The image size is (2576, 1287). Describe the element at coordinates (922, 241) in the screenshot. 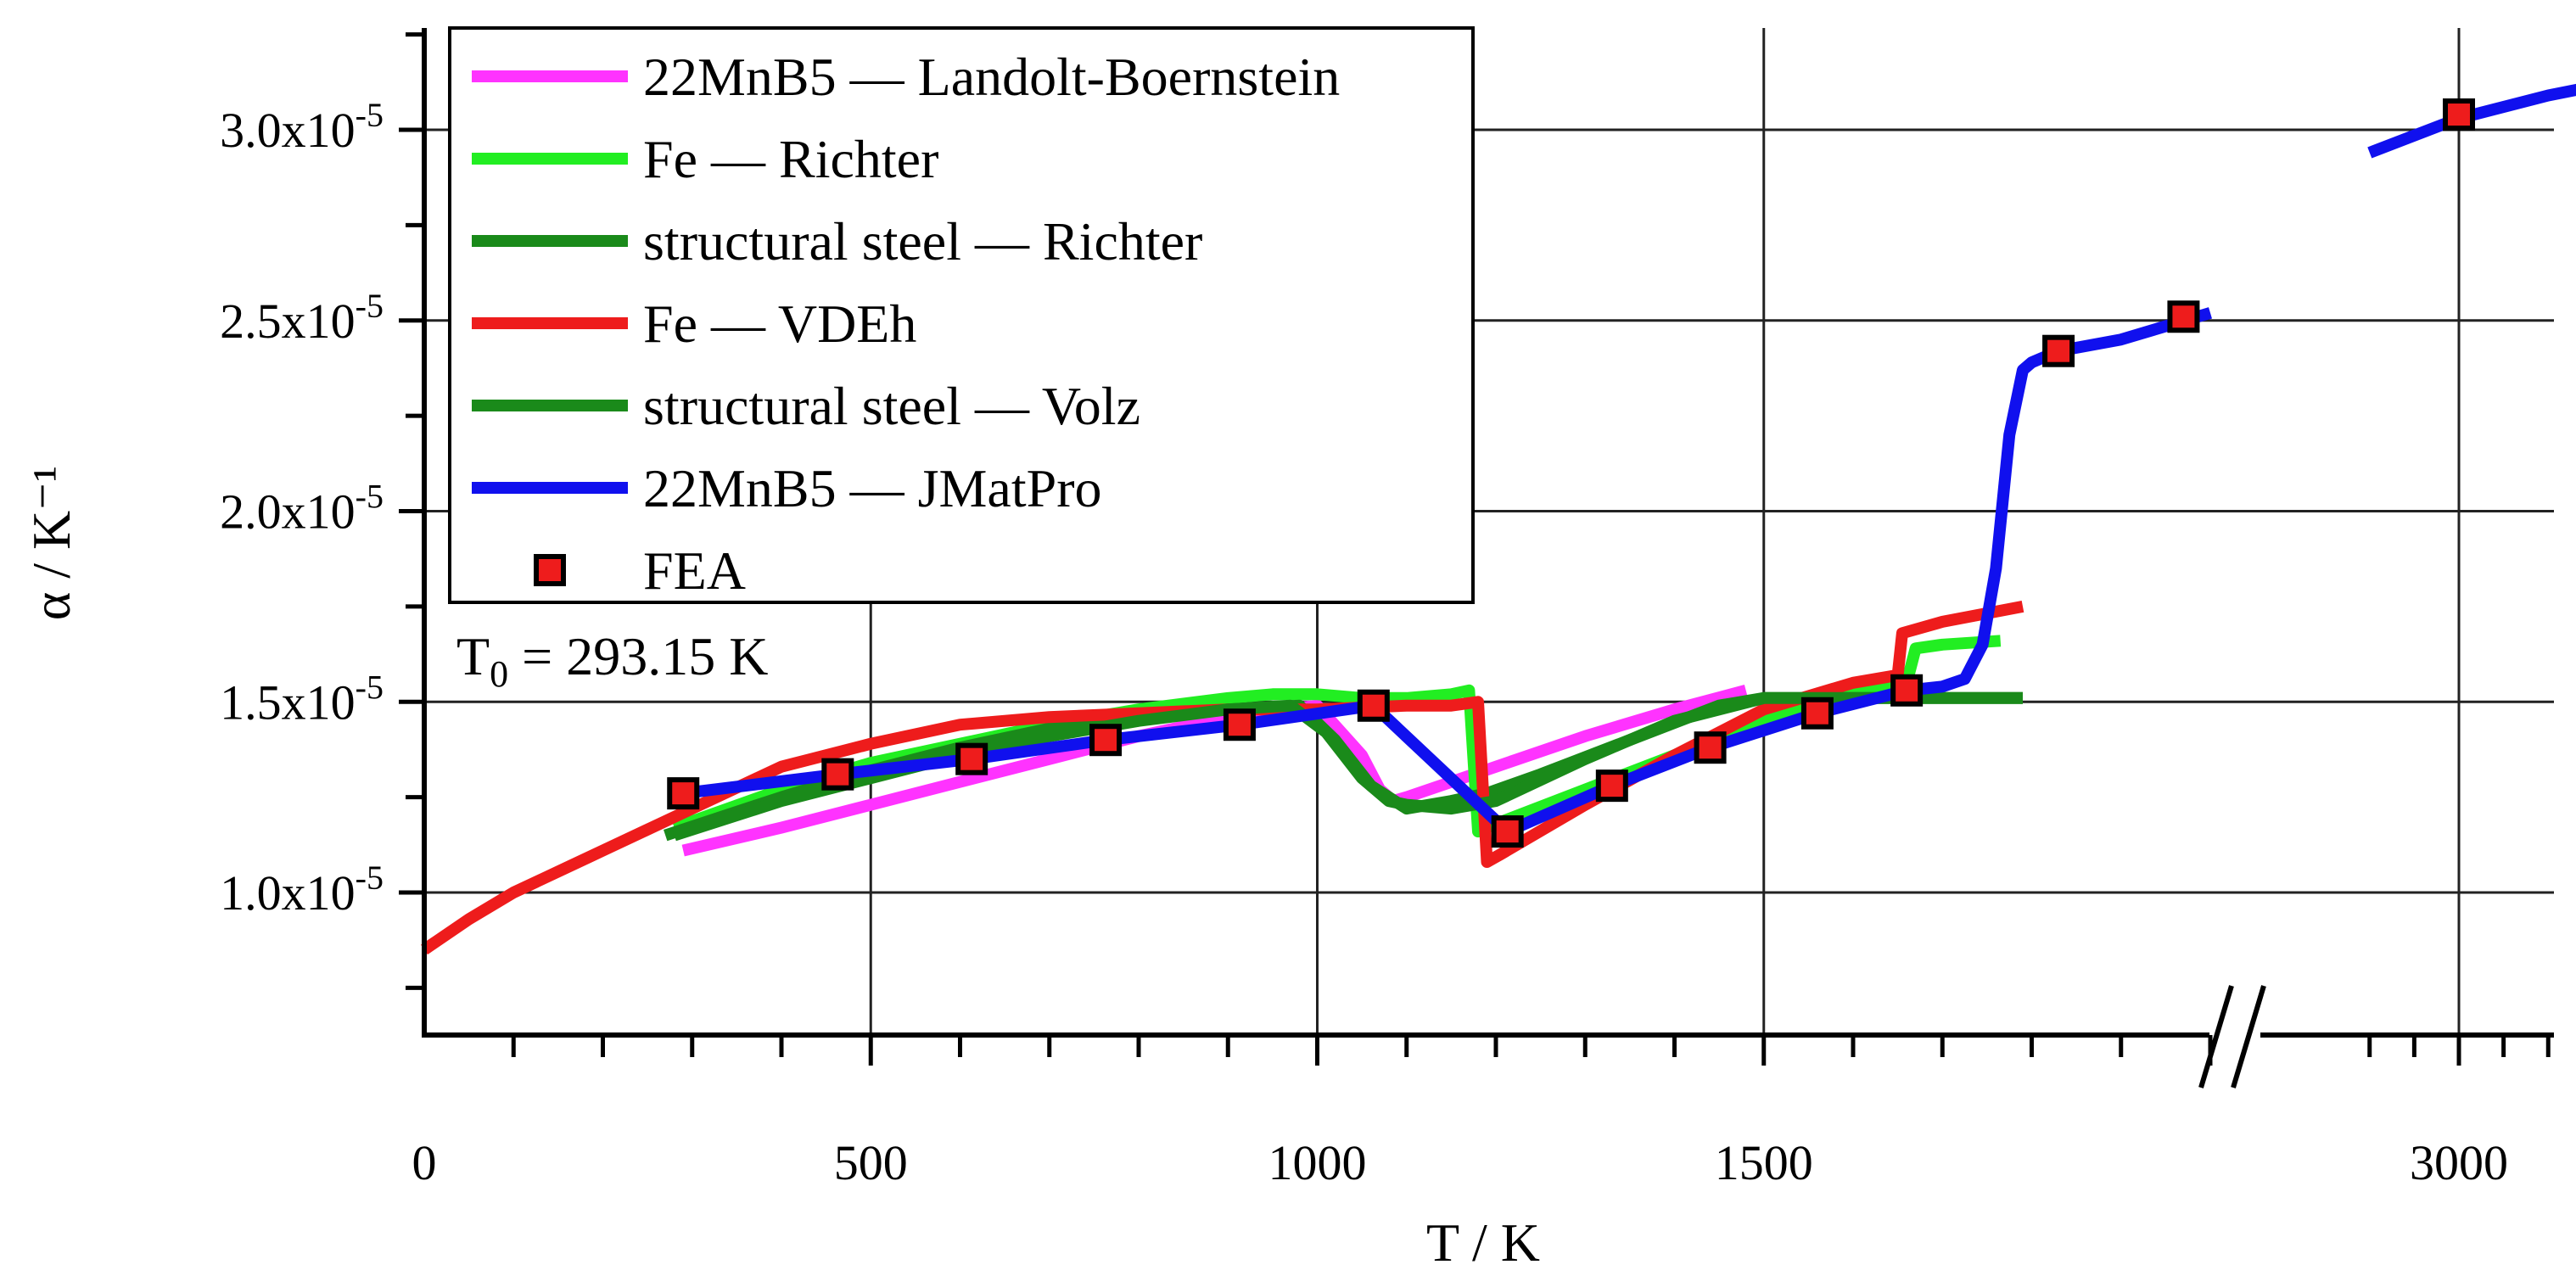

I see `legend-label: structural steel — Richter` at that location.